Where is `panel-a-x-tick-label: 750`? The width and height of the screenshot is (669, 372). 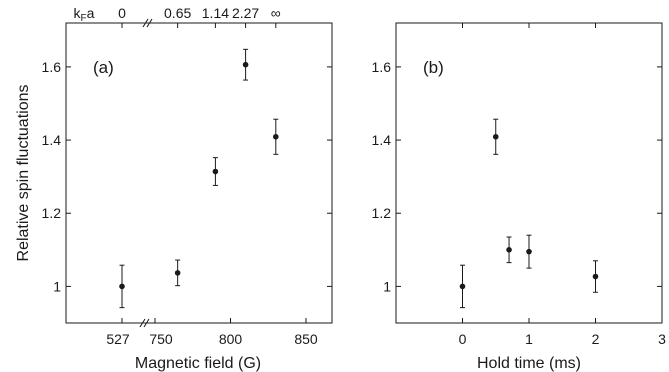 panel-a-x-tick-label: 750 is located at coordinates (161, 339).